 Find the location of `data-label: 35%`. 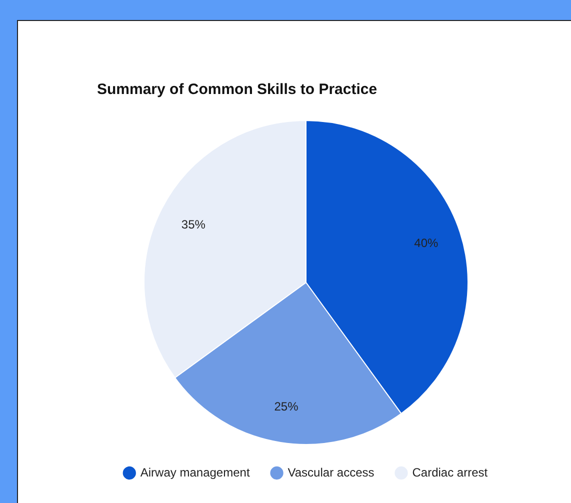

data-label: 35% is located at coordinates (193, 224).